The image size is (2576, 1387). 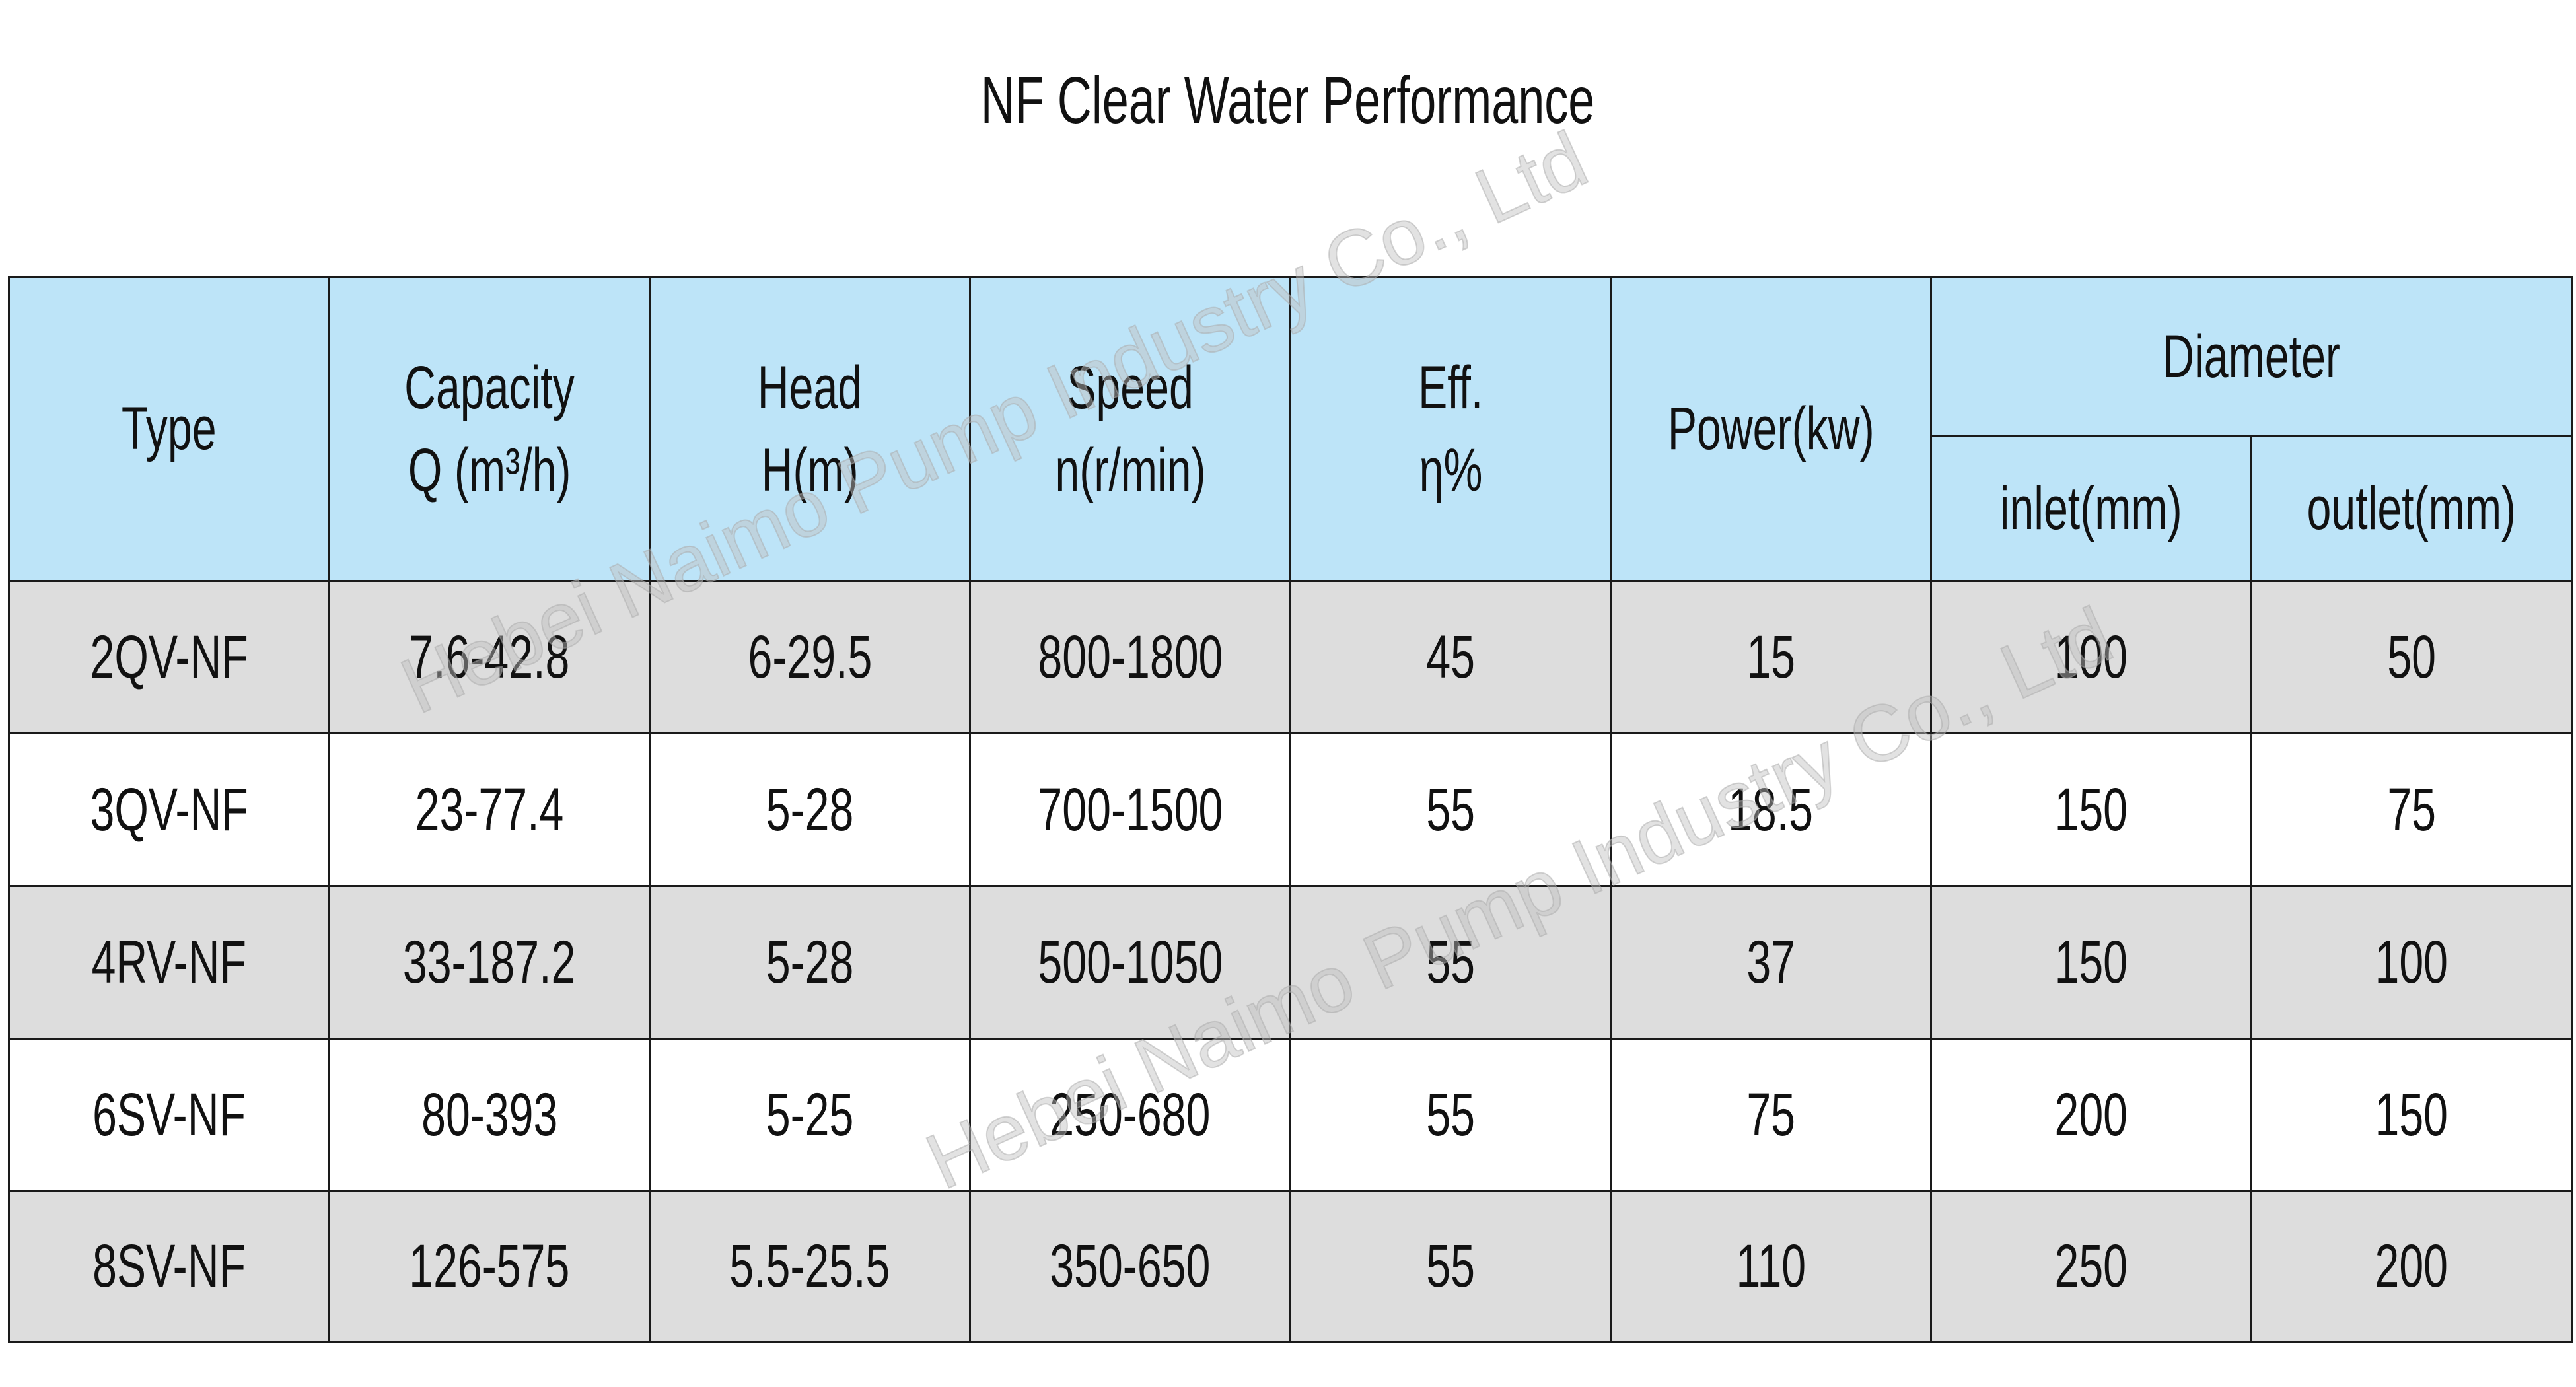 What do you see at coordinates (1450, 429) in the screenshot?
I see `header-cell: Eff. η%` at bounding box center [1450, 429].